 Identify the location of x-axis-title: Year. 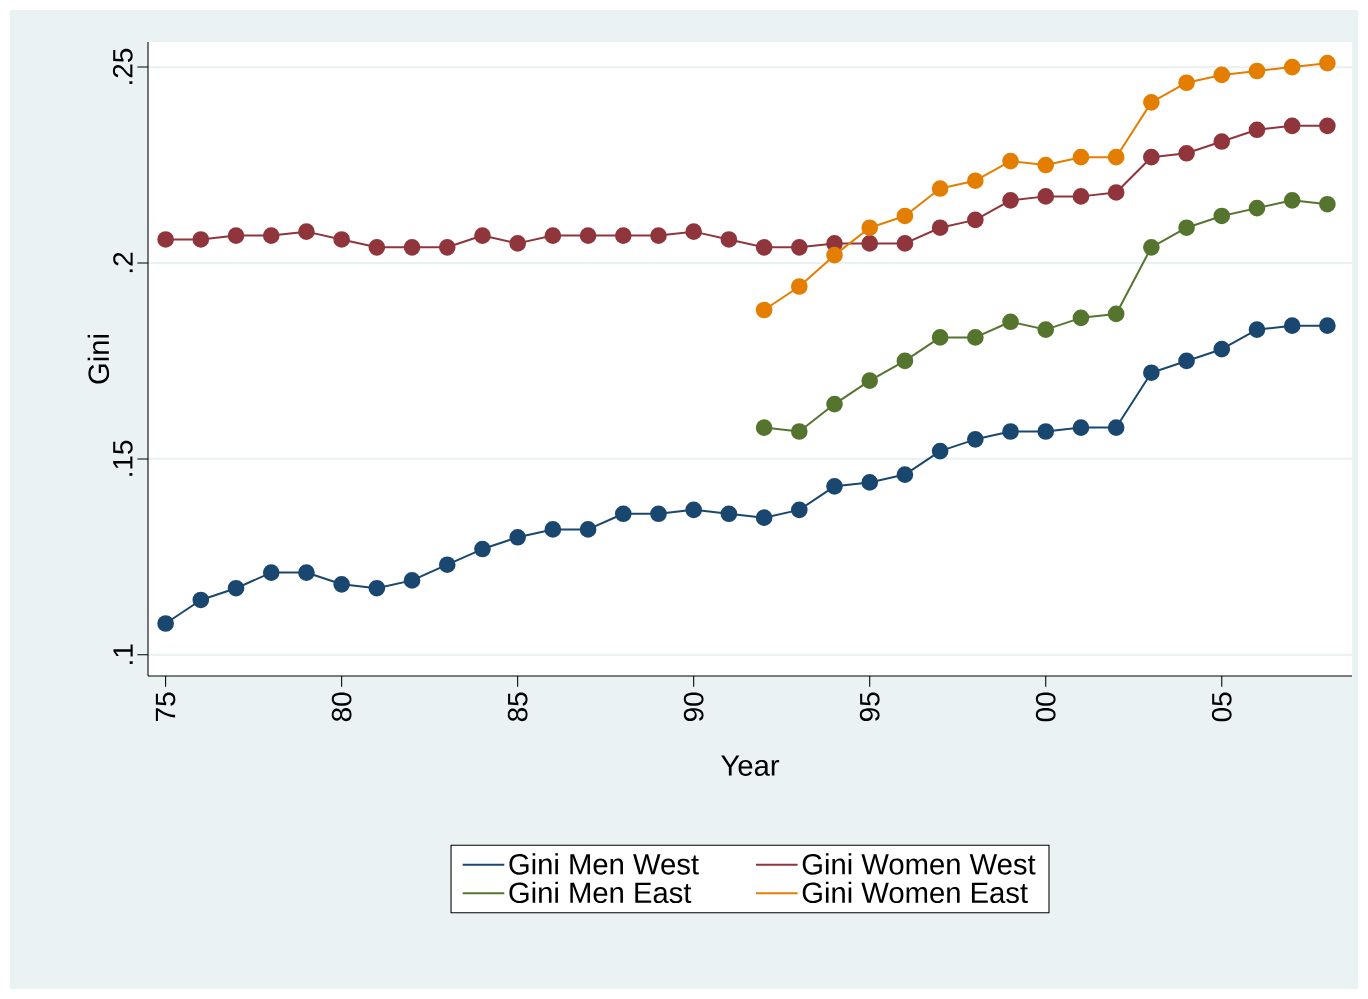
(750, 765).